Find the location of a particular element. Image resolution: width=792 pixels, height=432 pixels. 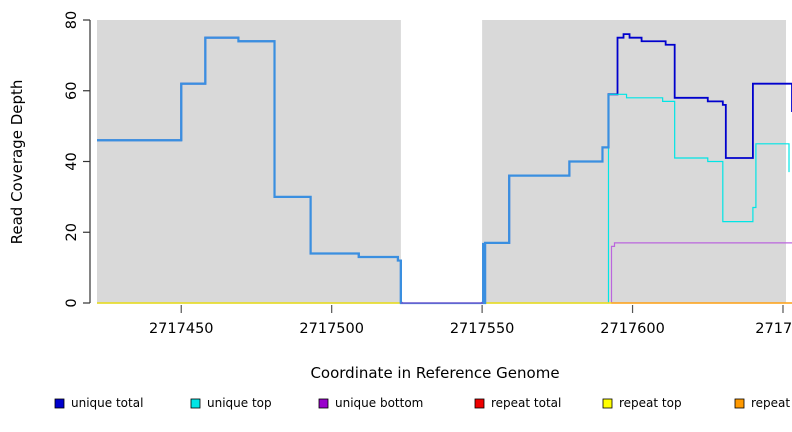

legend-label-unique-top: unique top is located at coordinates (239, 403).